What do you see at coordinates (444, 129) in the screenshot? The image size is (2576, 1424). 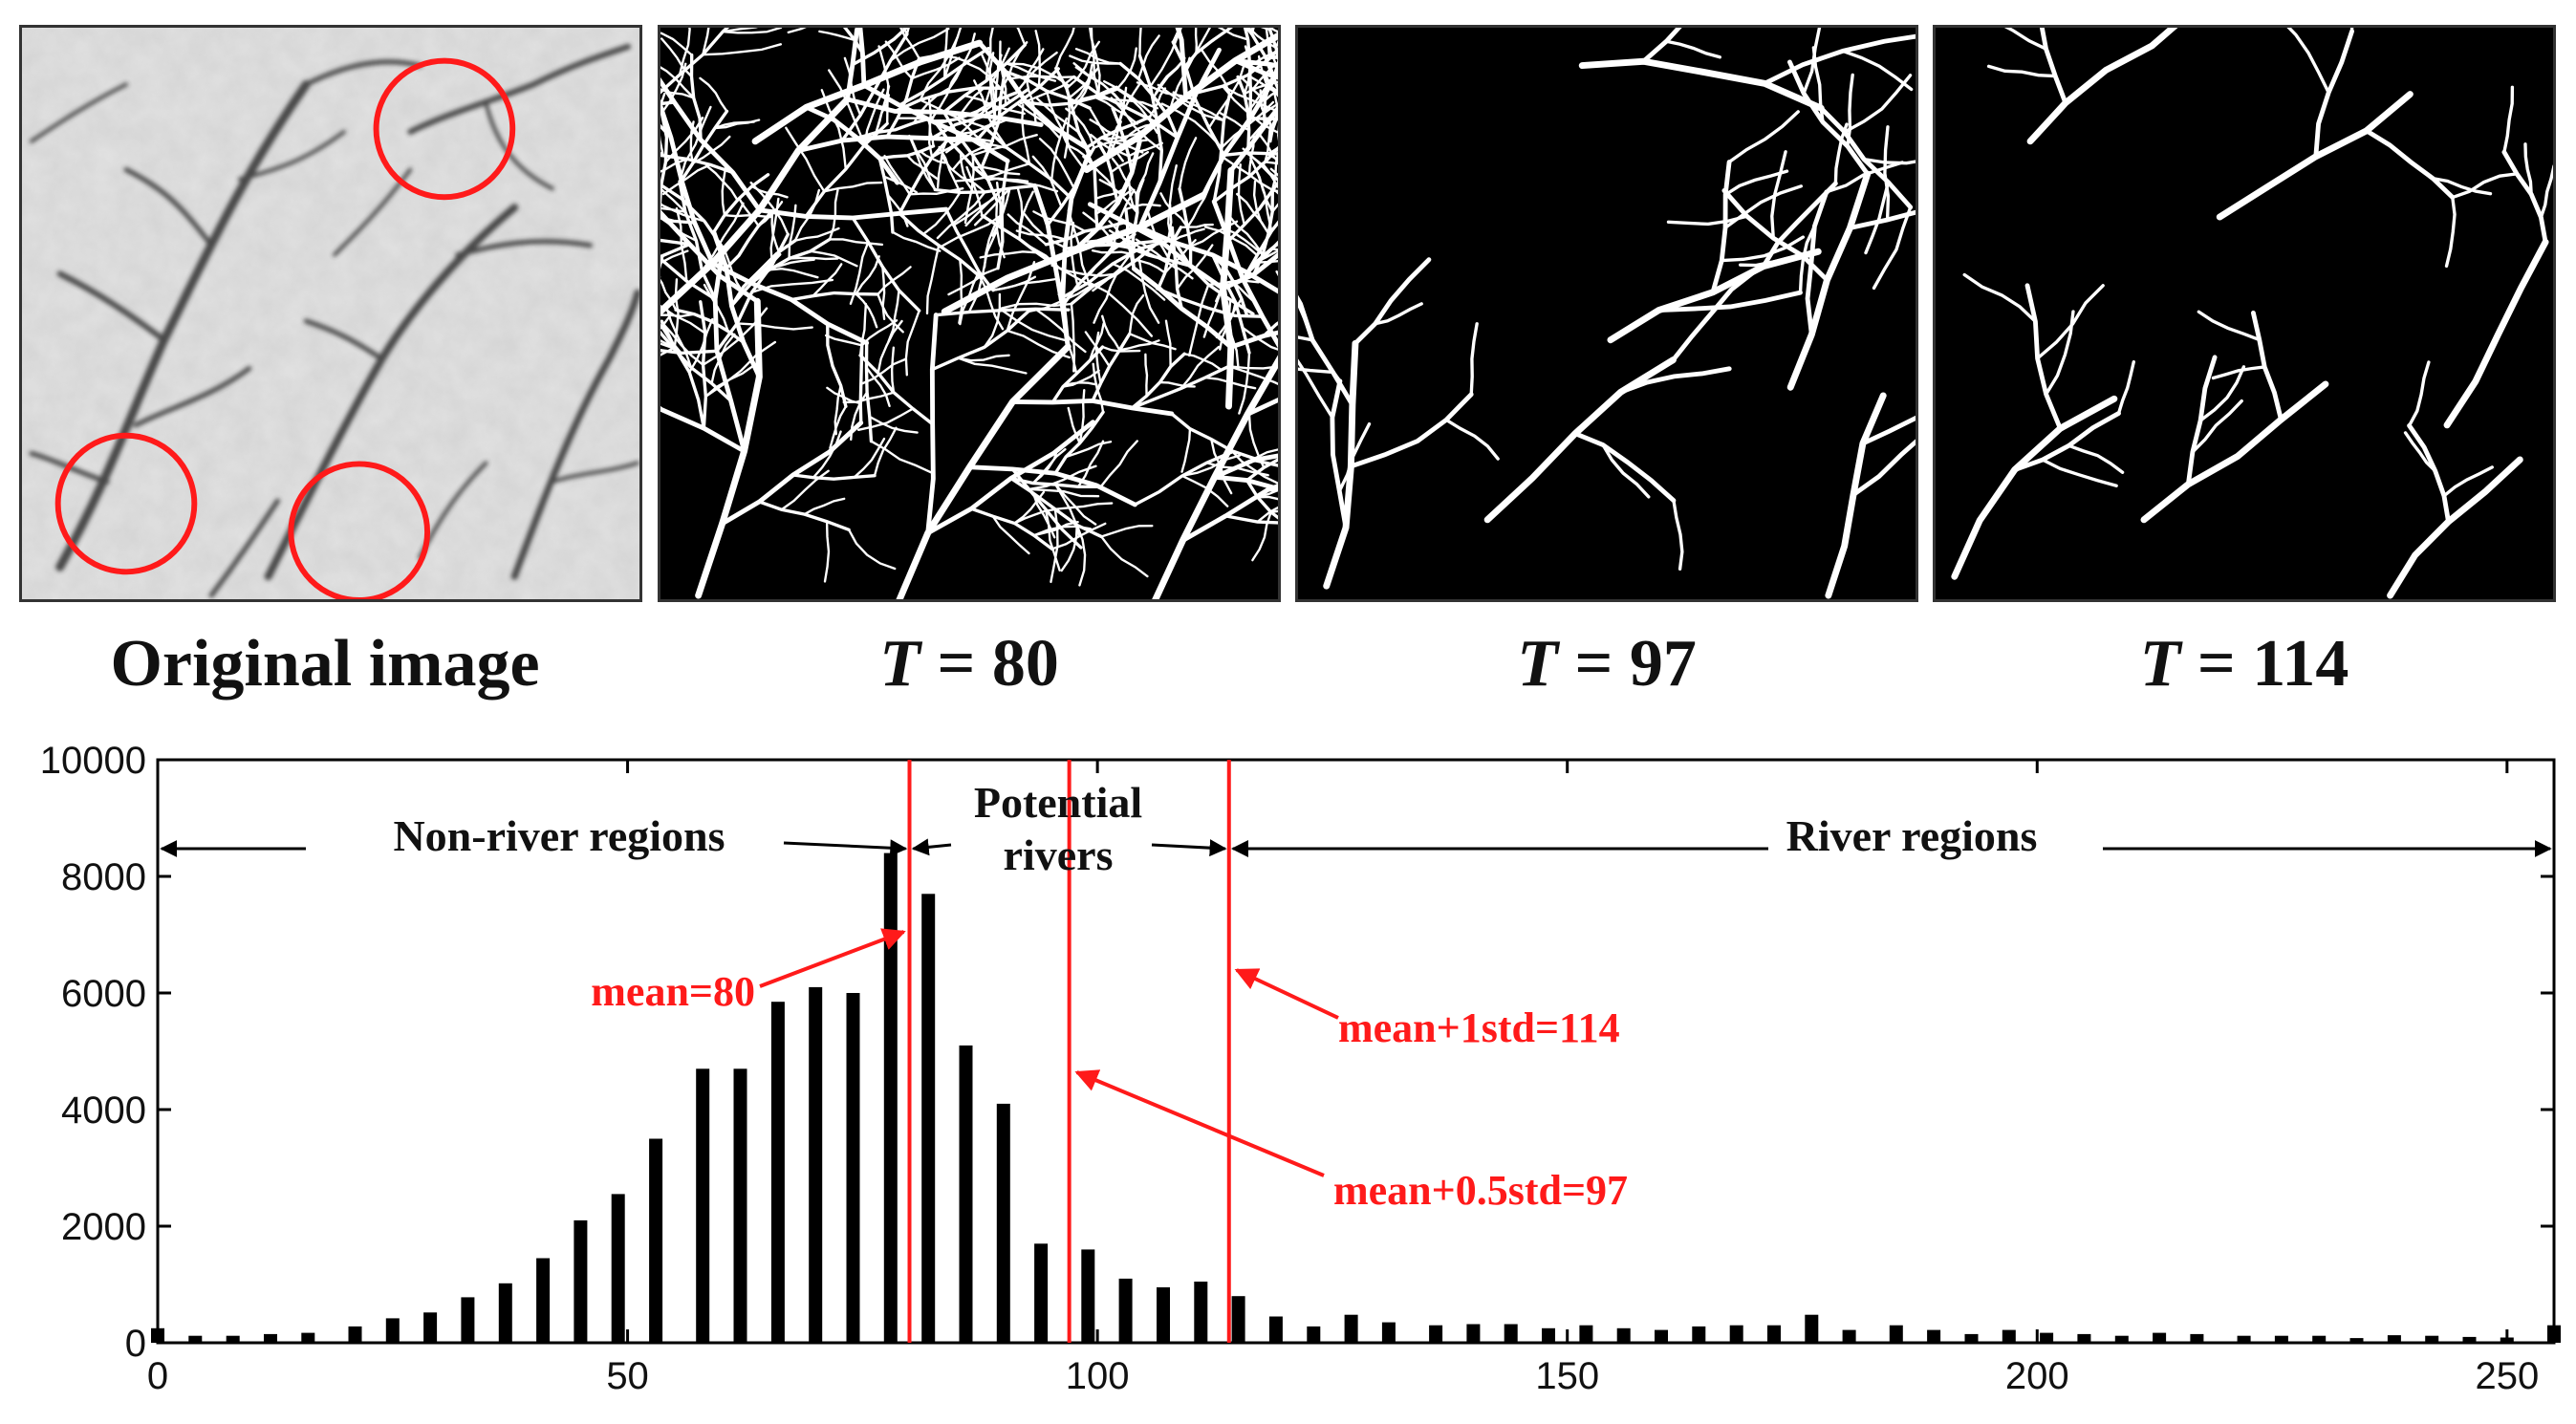 I see `highlight-circle-top` at bounding box center [444, 129].